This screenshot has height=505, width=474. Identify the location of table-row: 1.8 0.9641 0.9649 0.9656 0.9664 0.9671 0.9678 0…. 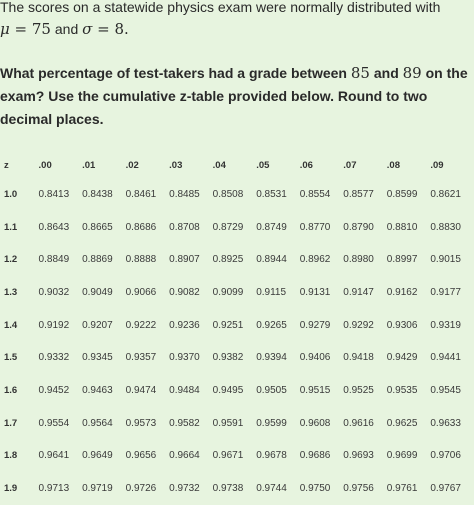
(237, 456).